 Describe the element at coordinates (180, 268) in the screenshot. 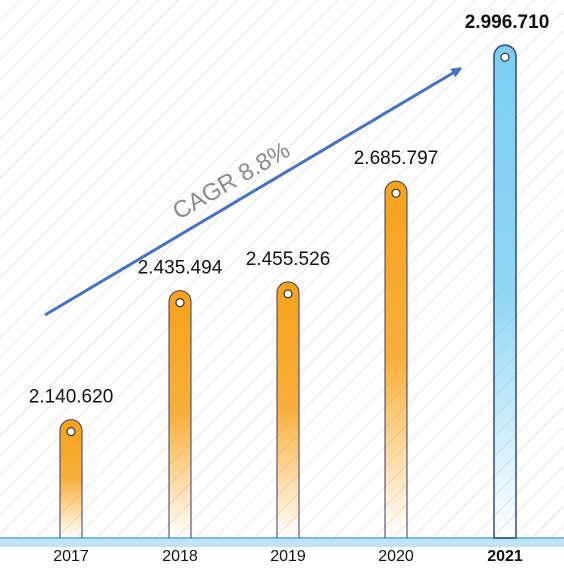

I see `value-label: 2.435.494` at that location.